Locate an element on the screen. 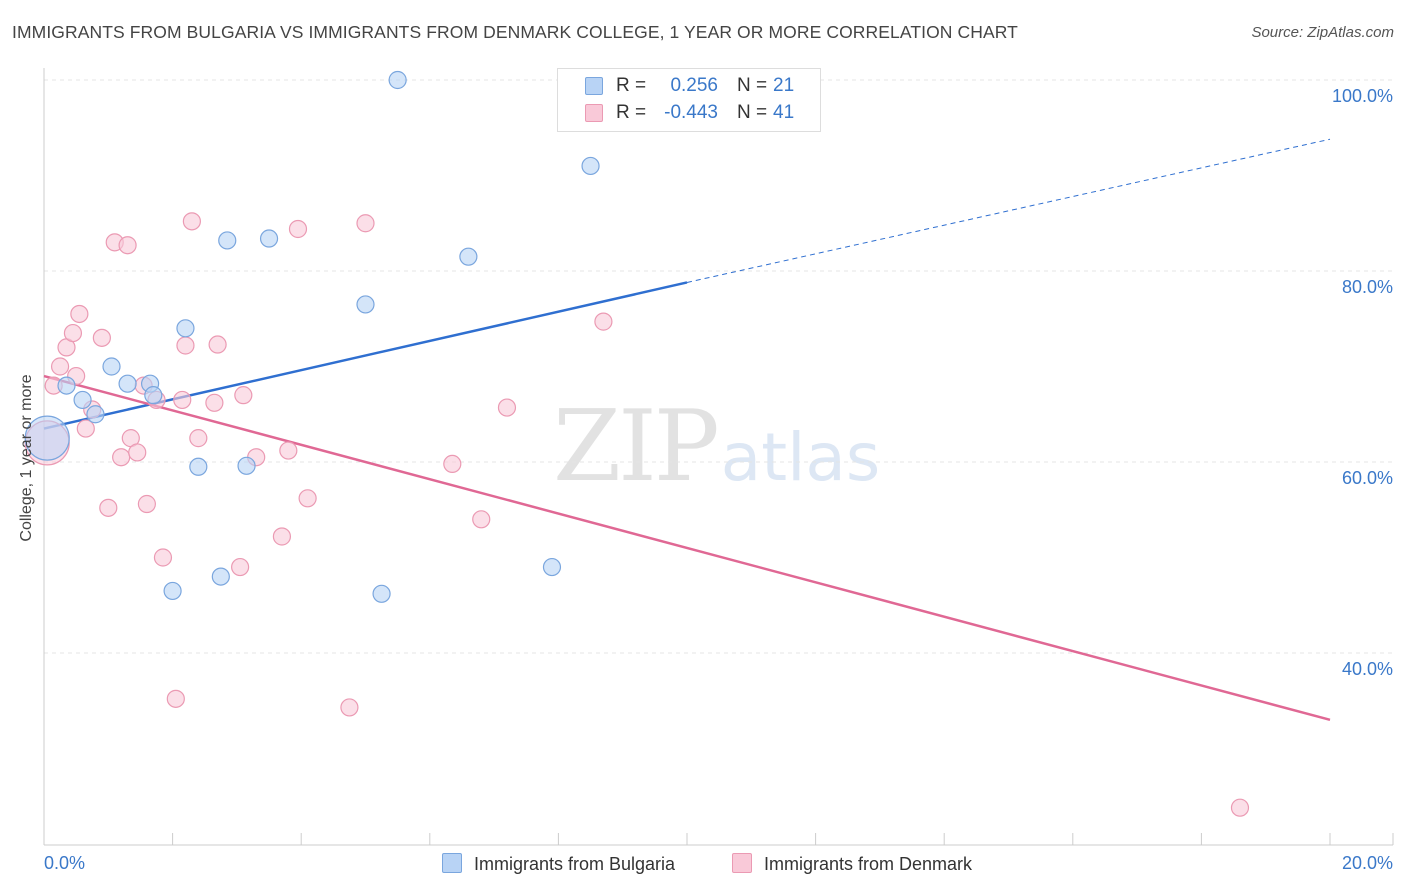 This screenshot has height=892, width=1406. r-value: 0.256 is located at coordinates (694, 85).